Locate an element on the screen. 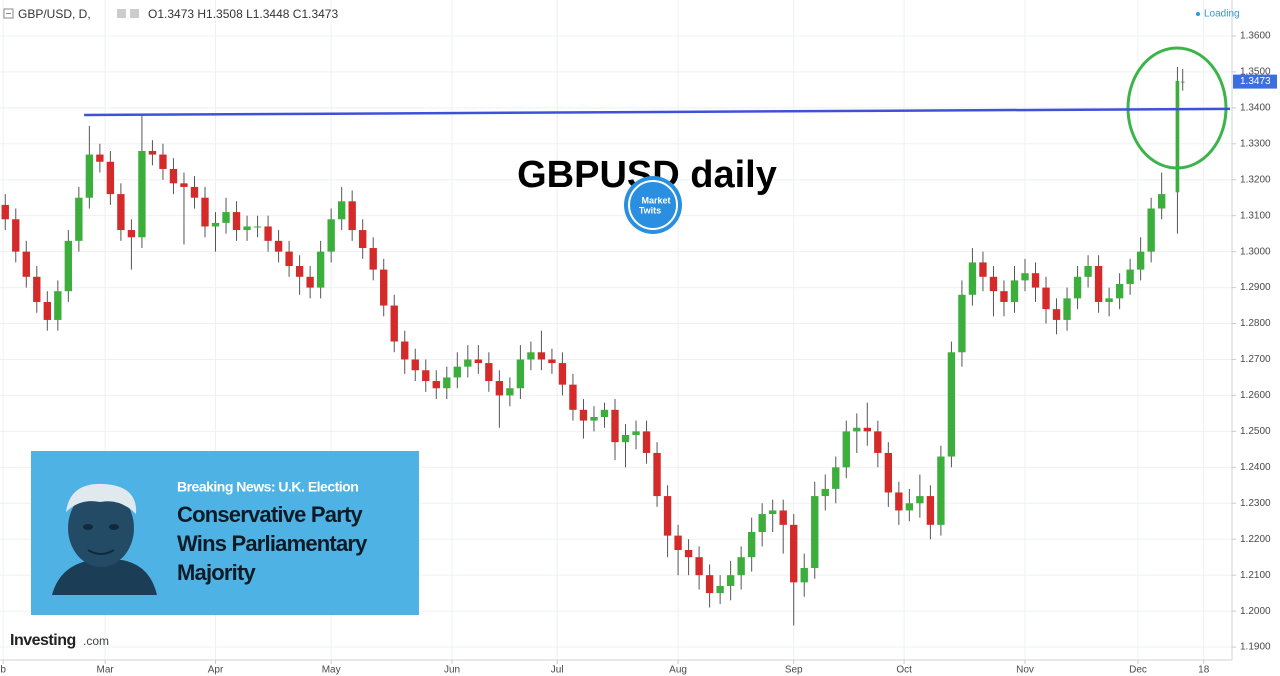 The image size is (1280, 676). y-tick-label: 1.3600 is located at coordinates (1255, 36).